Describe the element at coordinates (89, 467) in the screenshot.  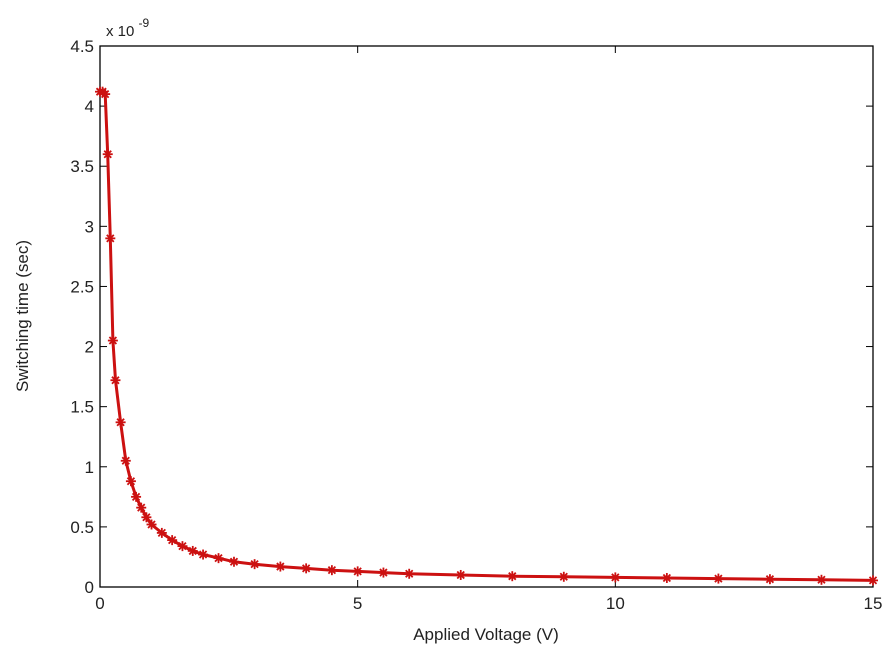
I see `y-tick-label: 1` at that location.